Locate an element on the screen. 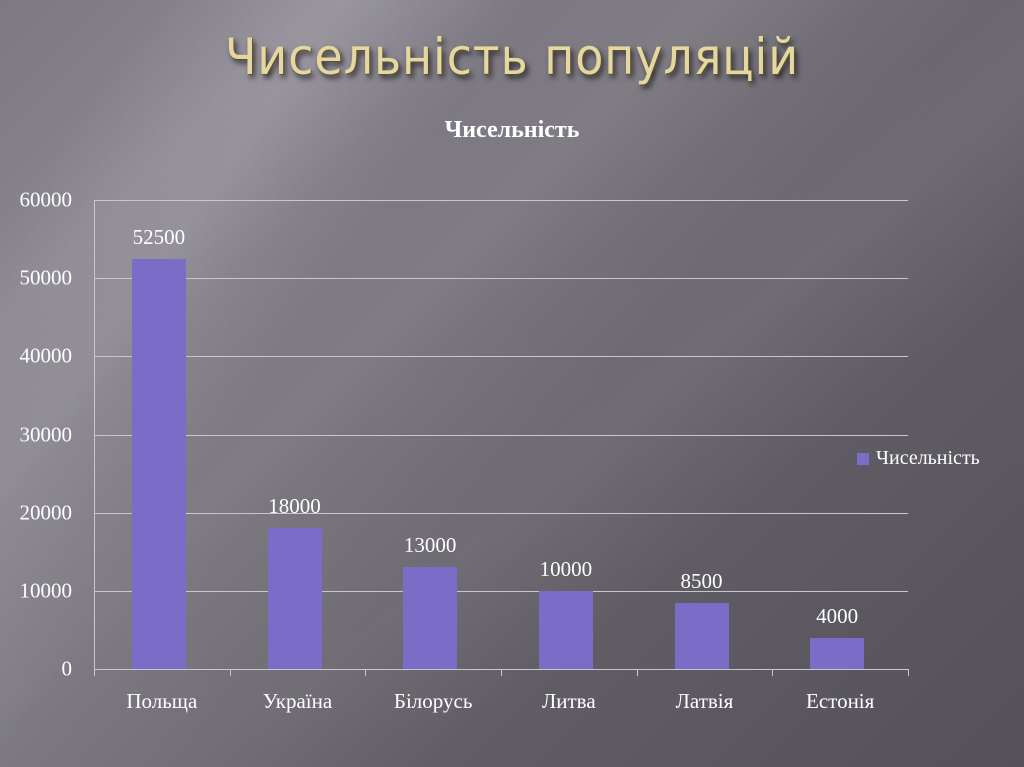 The image size is (1024, 767). x-category-label: Латвія is located at coordinates (704, 701).